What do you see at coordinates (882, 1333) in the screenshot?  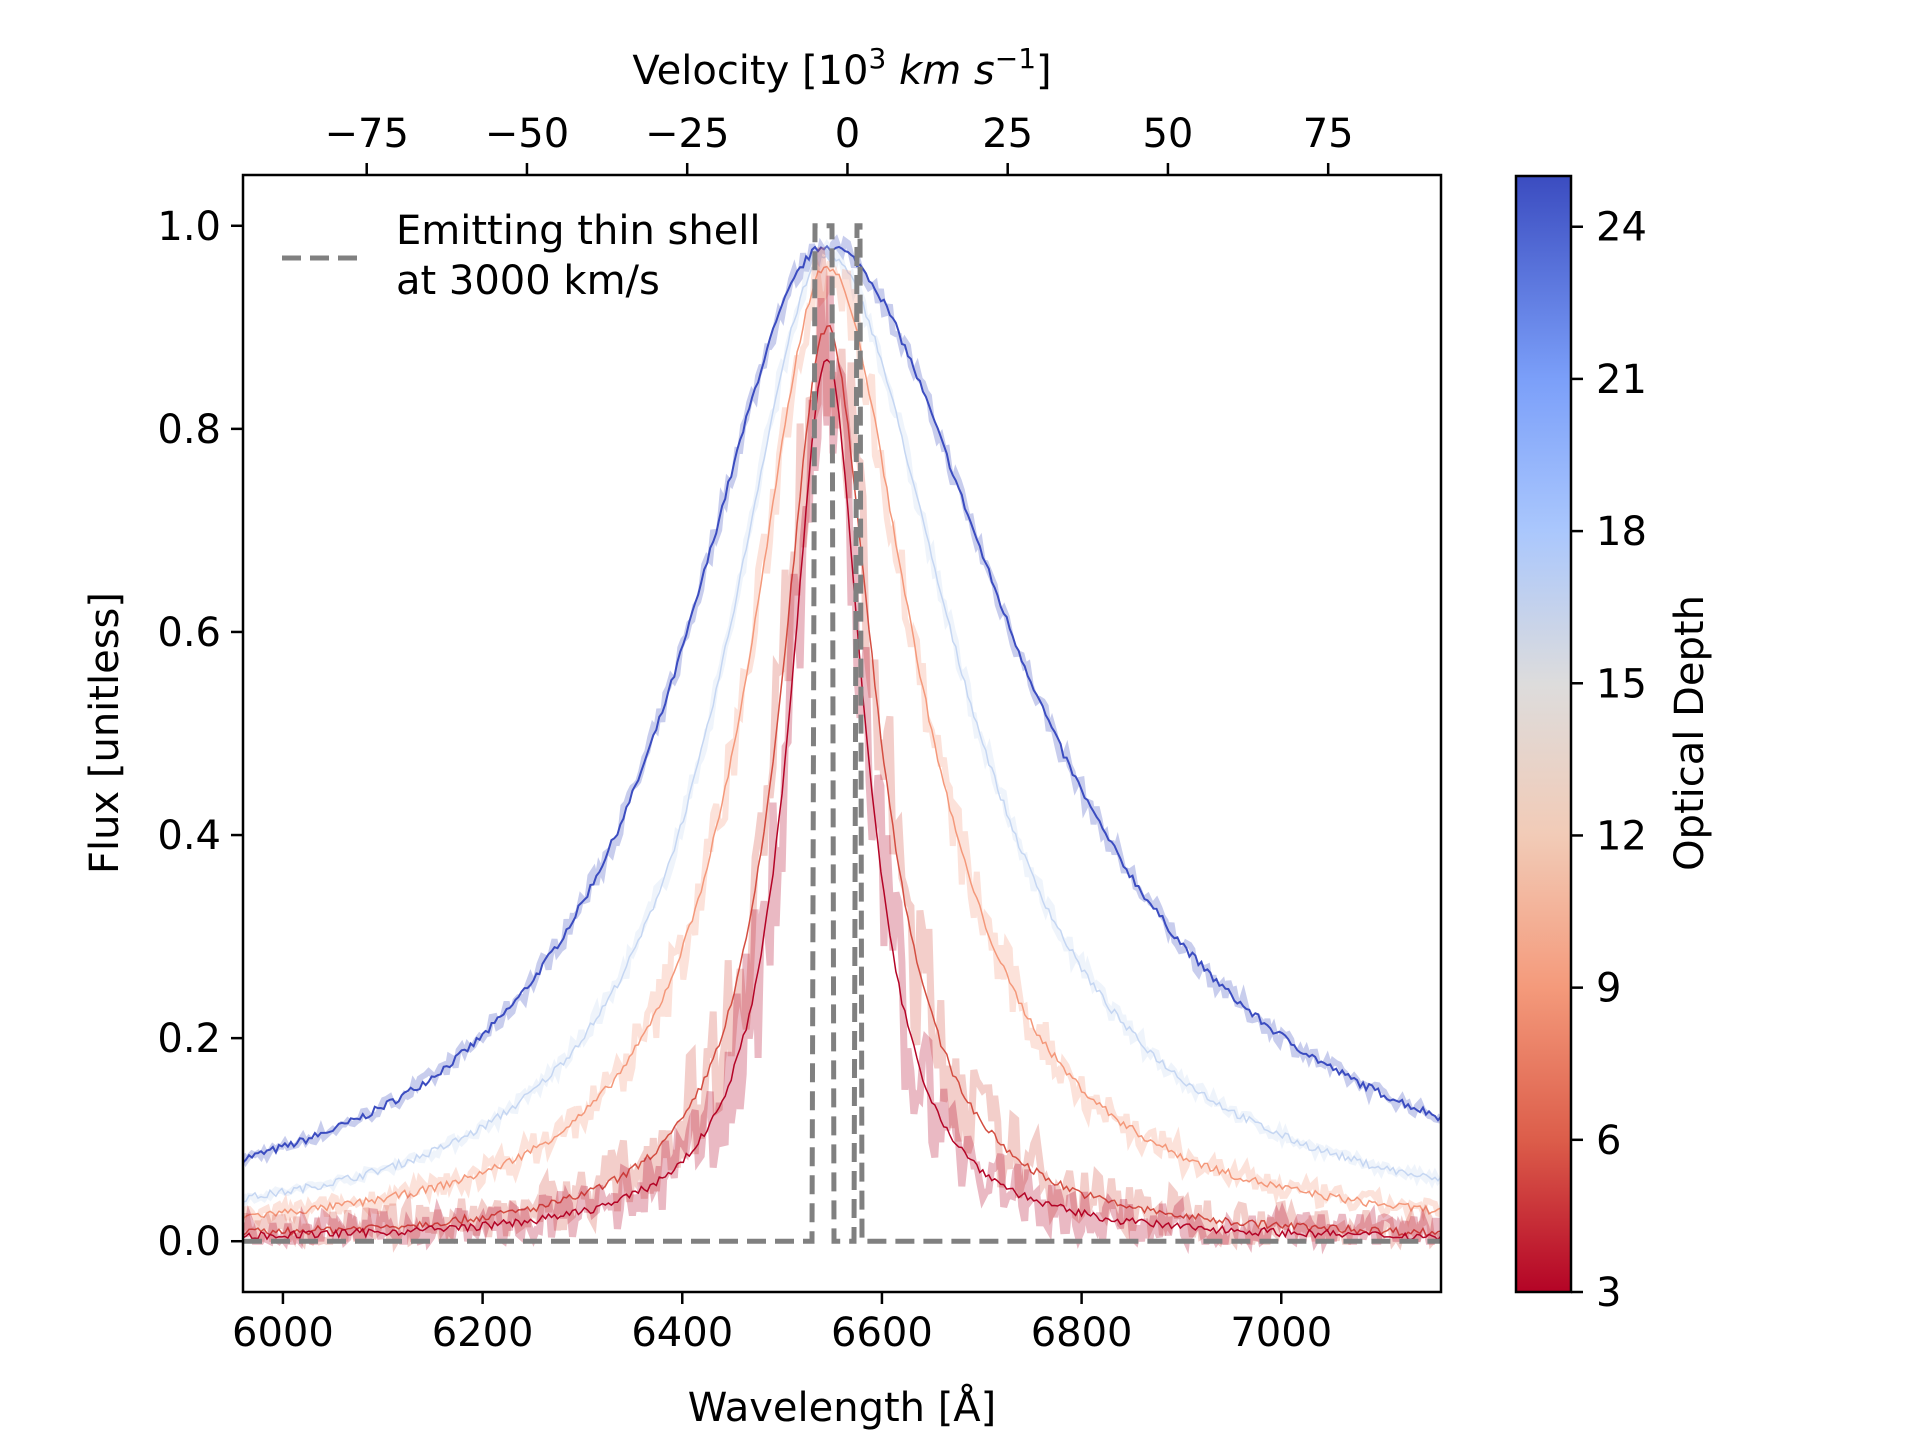 I see `x-tick-label: 6600` at bounding box center [882, 1333].